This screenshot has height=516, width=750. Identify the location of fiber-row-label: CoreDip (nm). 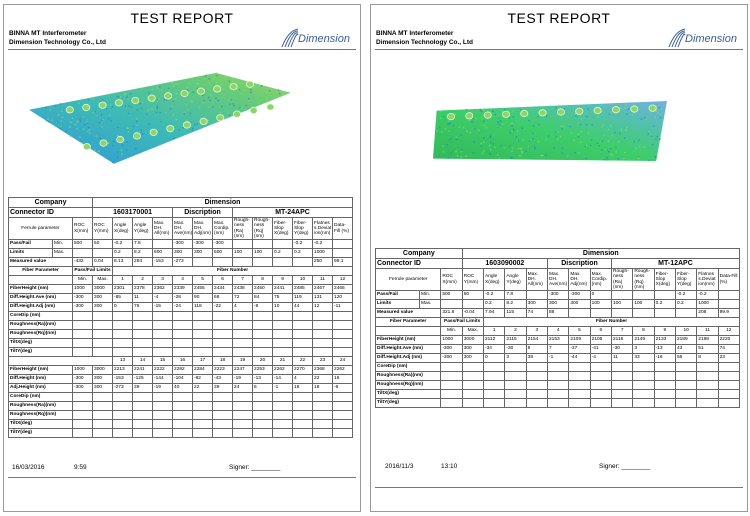
(40, 316).